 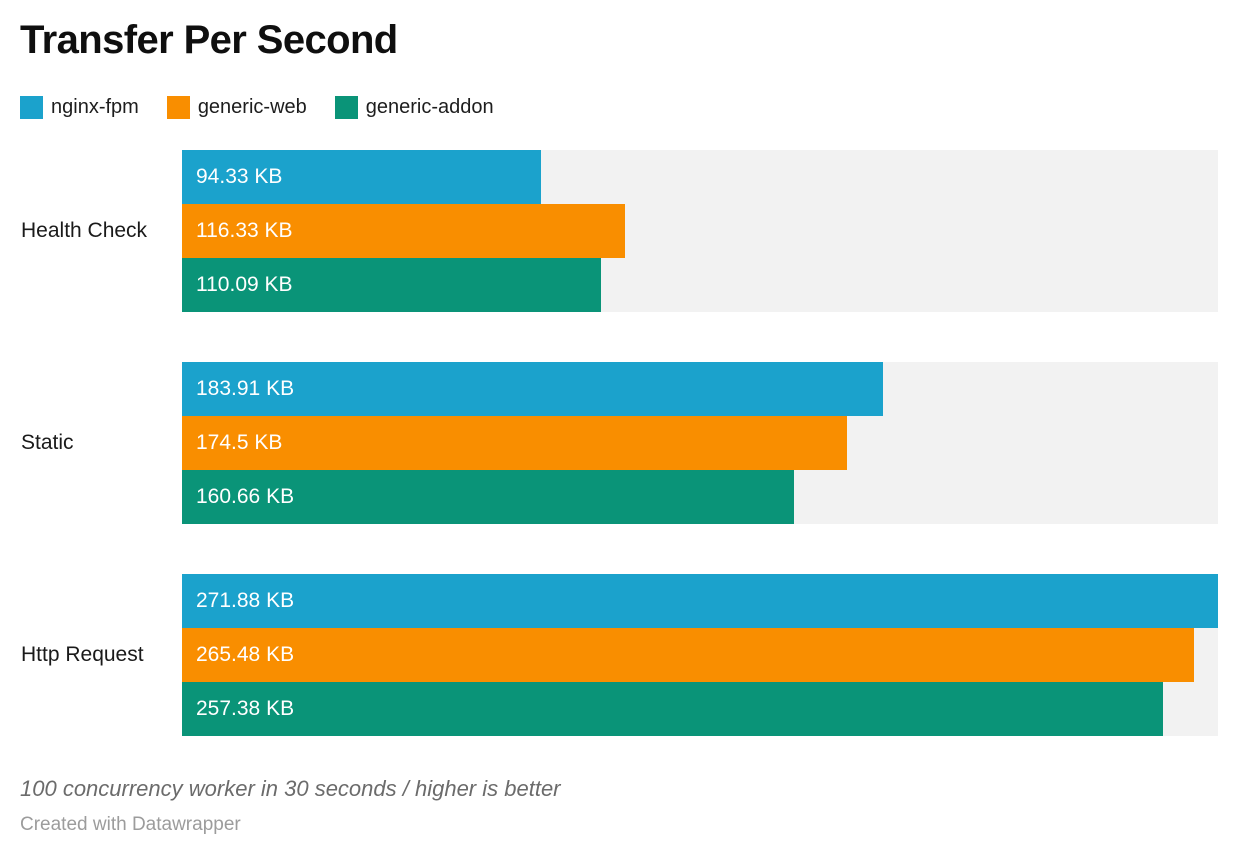 What do you see at coordinates (95, 107) in the screenshot?
I see `legend-label: nginx-fpm` at bounding box center [95, 107].